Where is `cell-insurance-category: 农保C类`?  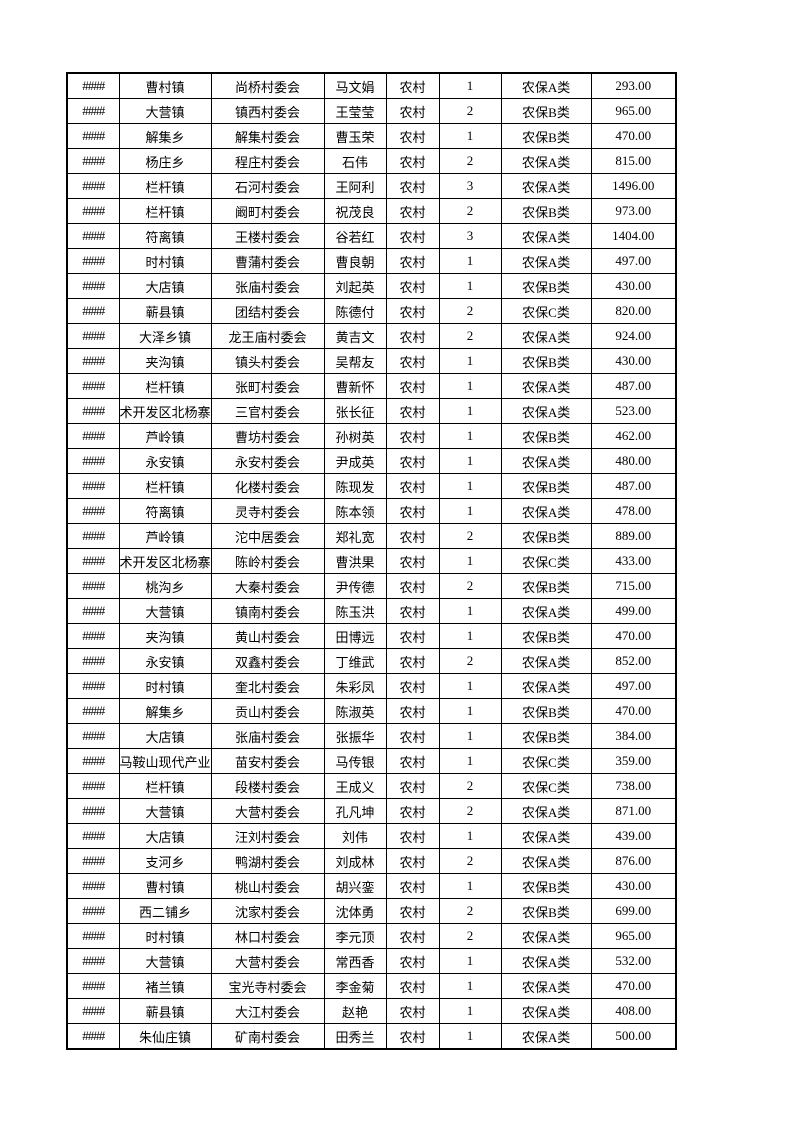
cell-insurance-category: 农保C类 is located at coordinates (546, 561).